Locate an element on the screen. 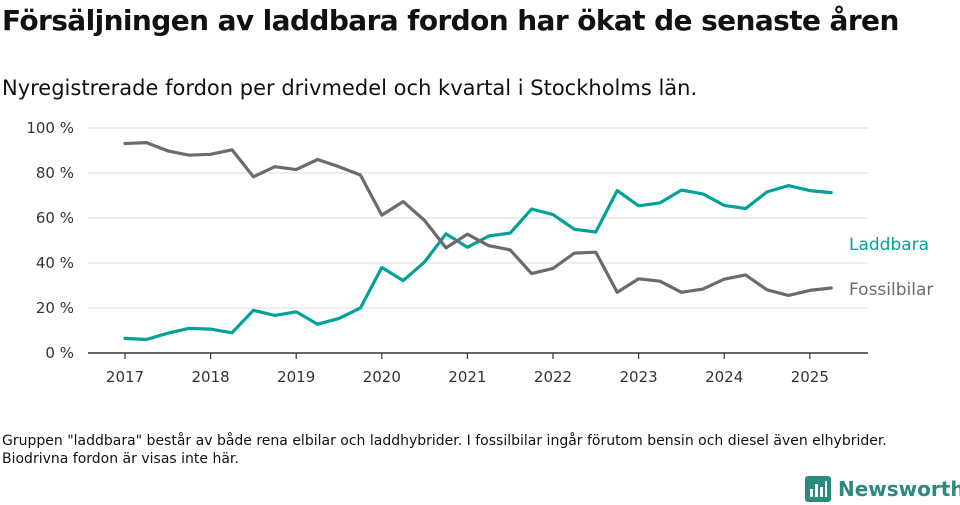  x-tick-label: 2024 is located at coordinates (724, 377).